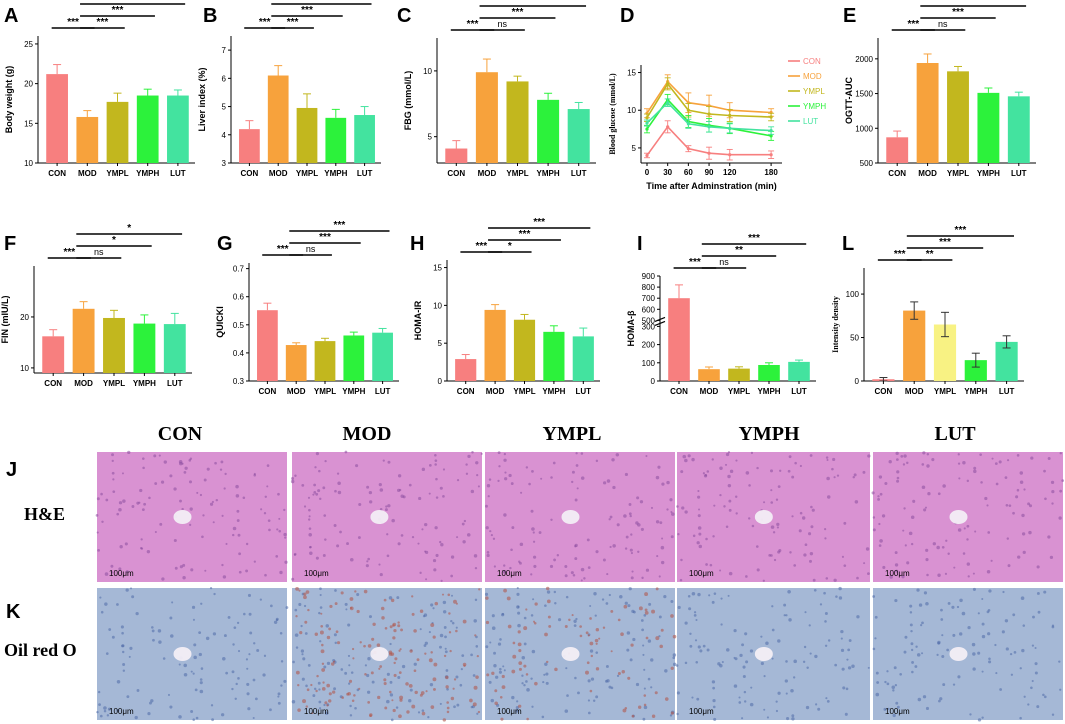  Describe the element at coordinates (927, 113) in the screenshot. I see `bar-e-mod` at that location.